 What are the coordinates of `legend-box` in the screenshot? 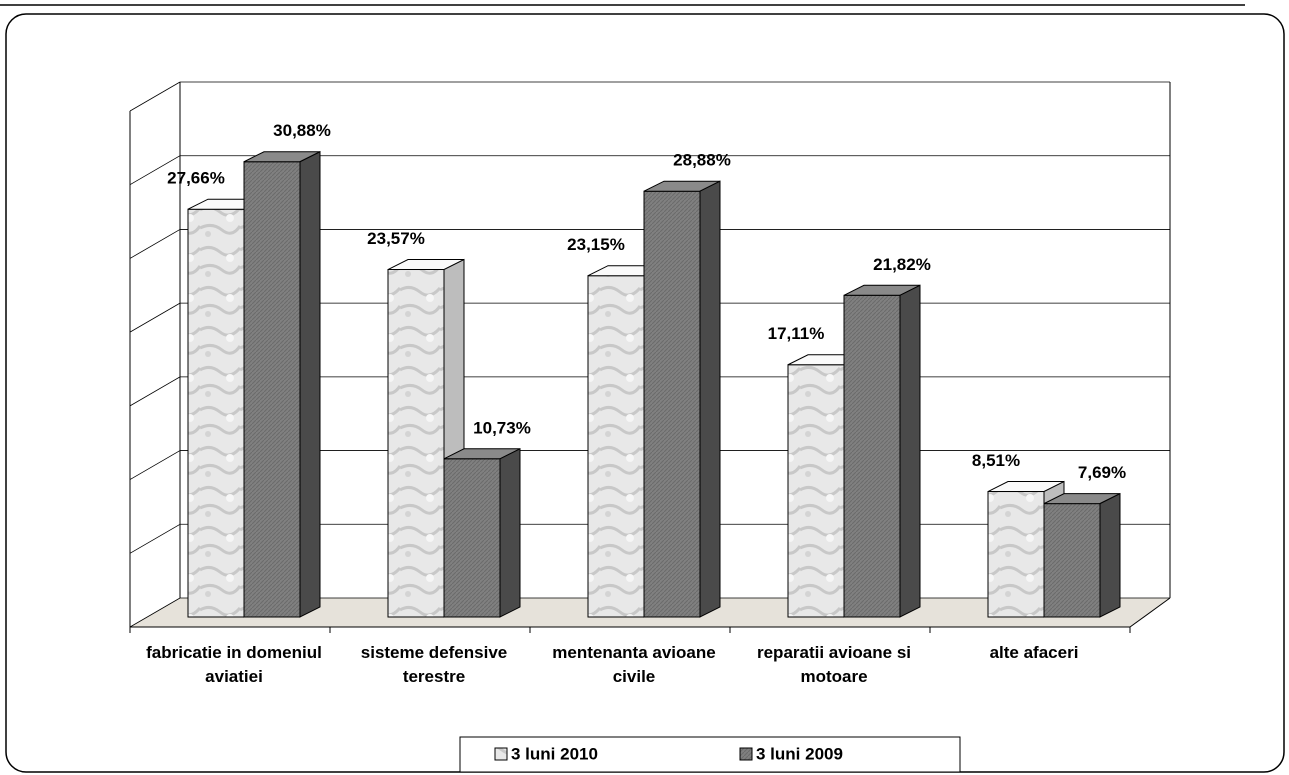 It's located at (710, 754).